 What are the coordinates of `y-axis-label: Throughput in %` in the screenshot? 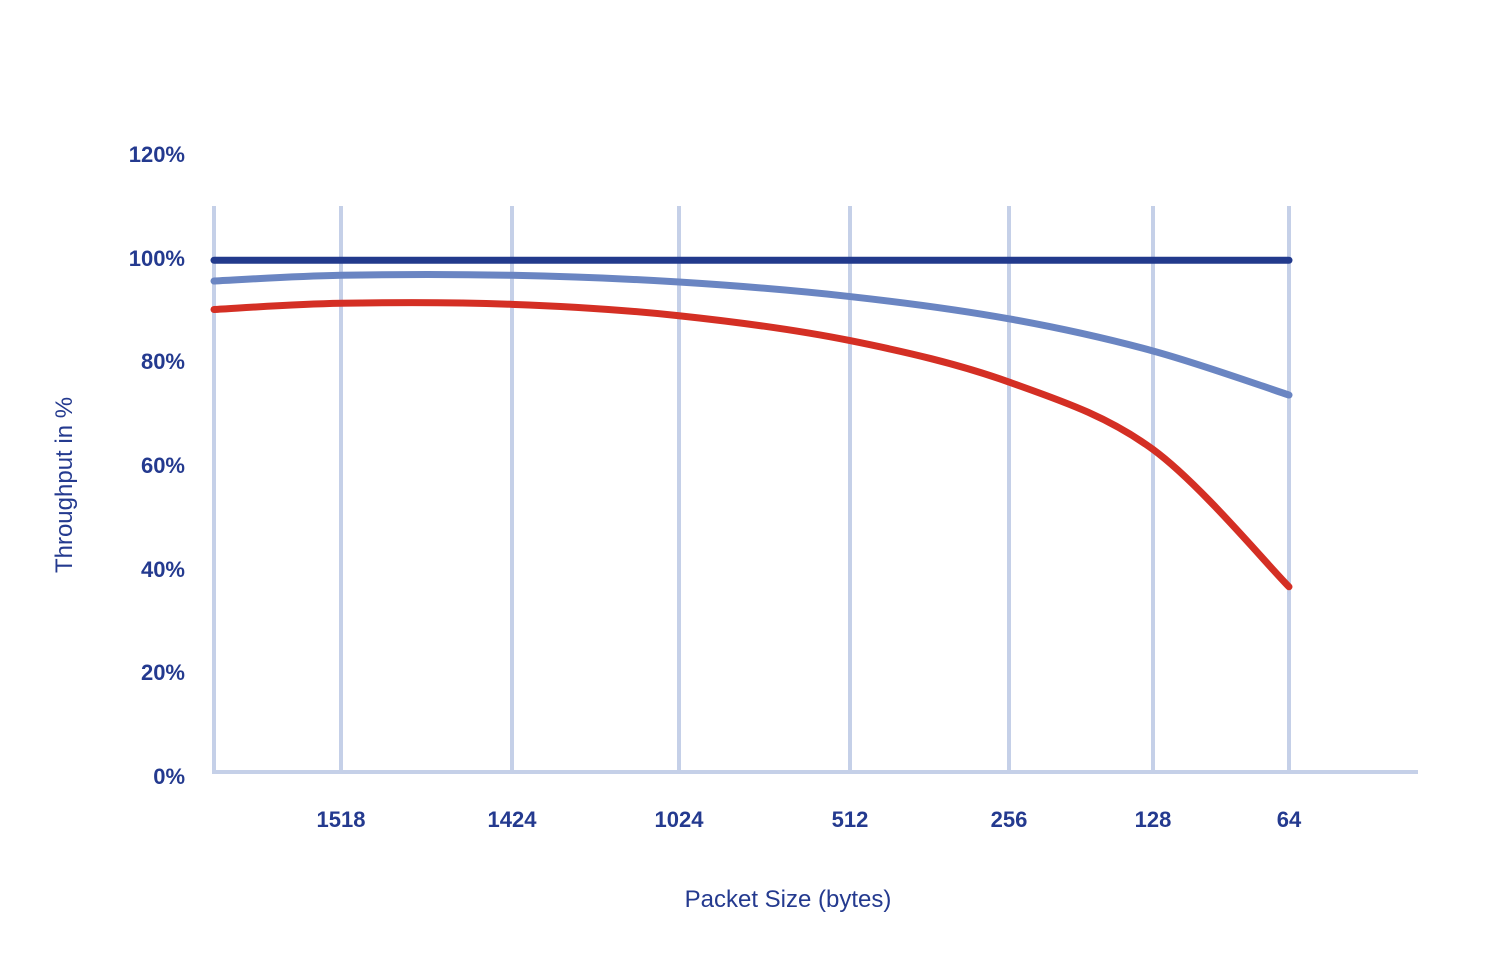 It's located at (64, 485).